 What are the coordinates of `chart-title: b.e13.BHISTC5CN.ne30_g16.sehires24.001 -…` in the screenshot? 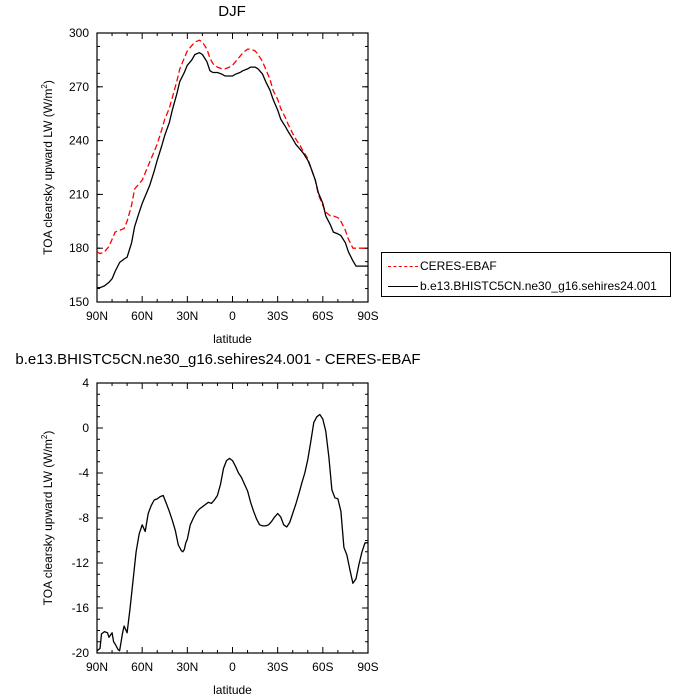 It's located at (217, 359).